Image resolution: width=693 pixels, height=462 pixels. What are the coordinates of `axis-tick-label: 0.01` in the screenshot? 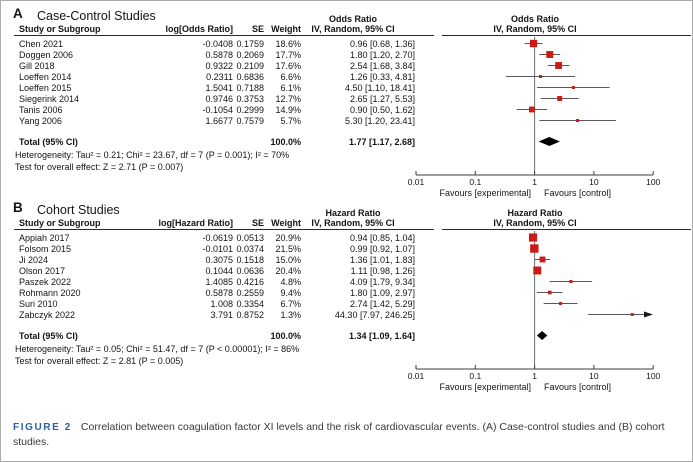 It's located at (416, 182).